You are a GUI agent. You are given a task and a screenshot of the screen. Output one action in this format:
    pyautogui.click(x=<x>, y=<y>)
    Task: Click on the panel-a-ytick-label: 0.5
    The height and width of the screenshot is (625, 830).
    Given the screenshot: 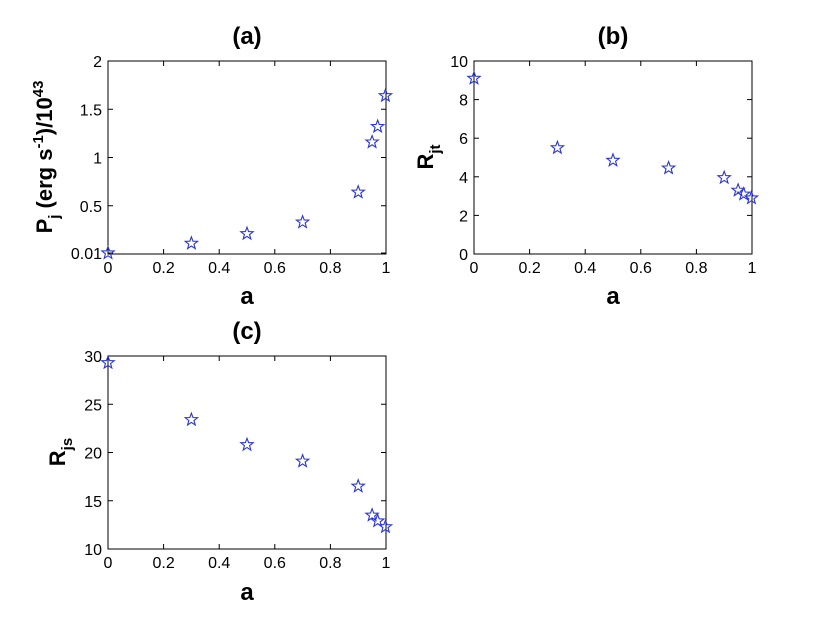 What is the action you would take?
    pyautogui.click(x=91, y=207)
    